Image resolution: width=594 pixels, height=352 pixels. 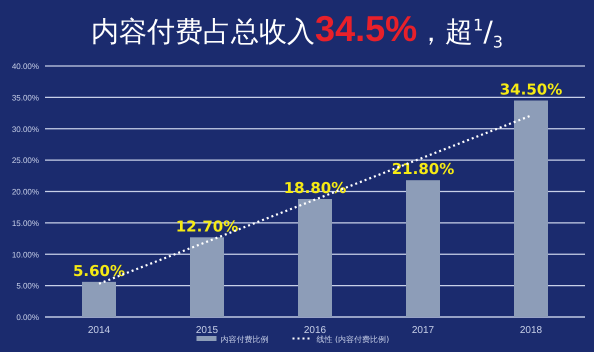 What do you see at coordinates (353, 339) in the screenshot?
I see `legend-label: 线性 (内容付费比例)` at bounding box center [353, 339].